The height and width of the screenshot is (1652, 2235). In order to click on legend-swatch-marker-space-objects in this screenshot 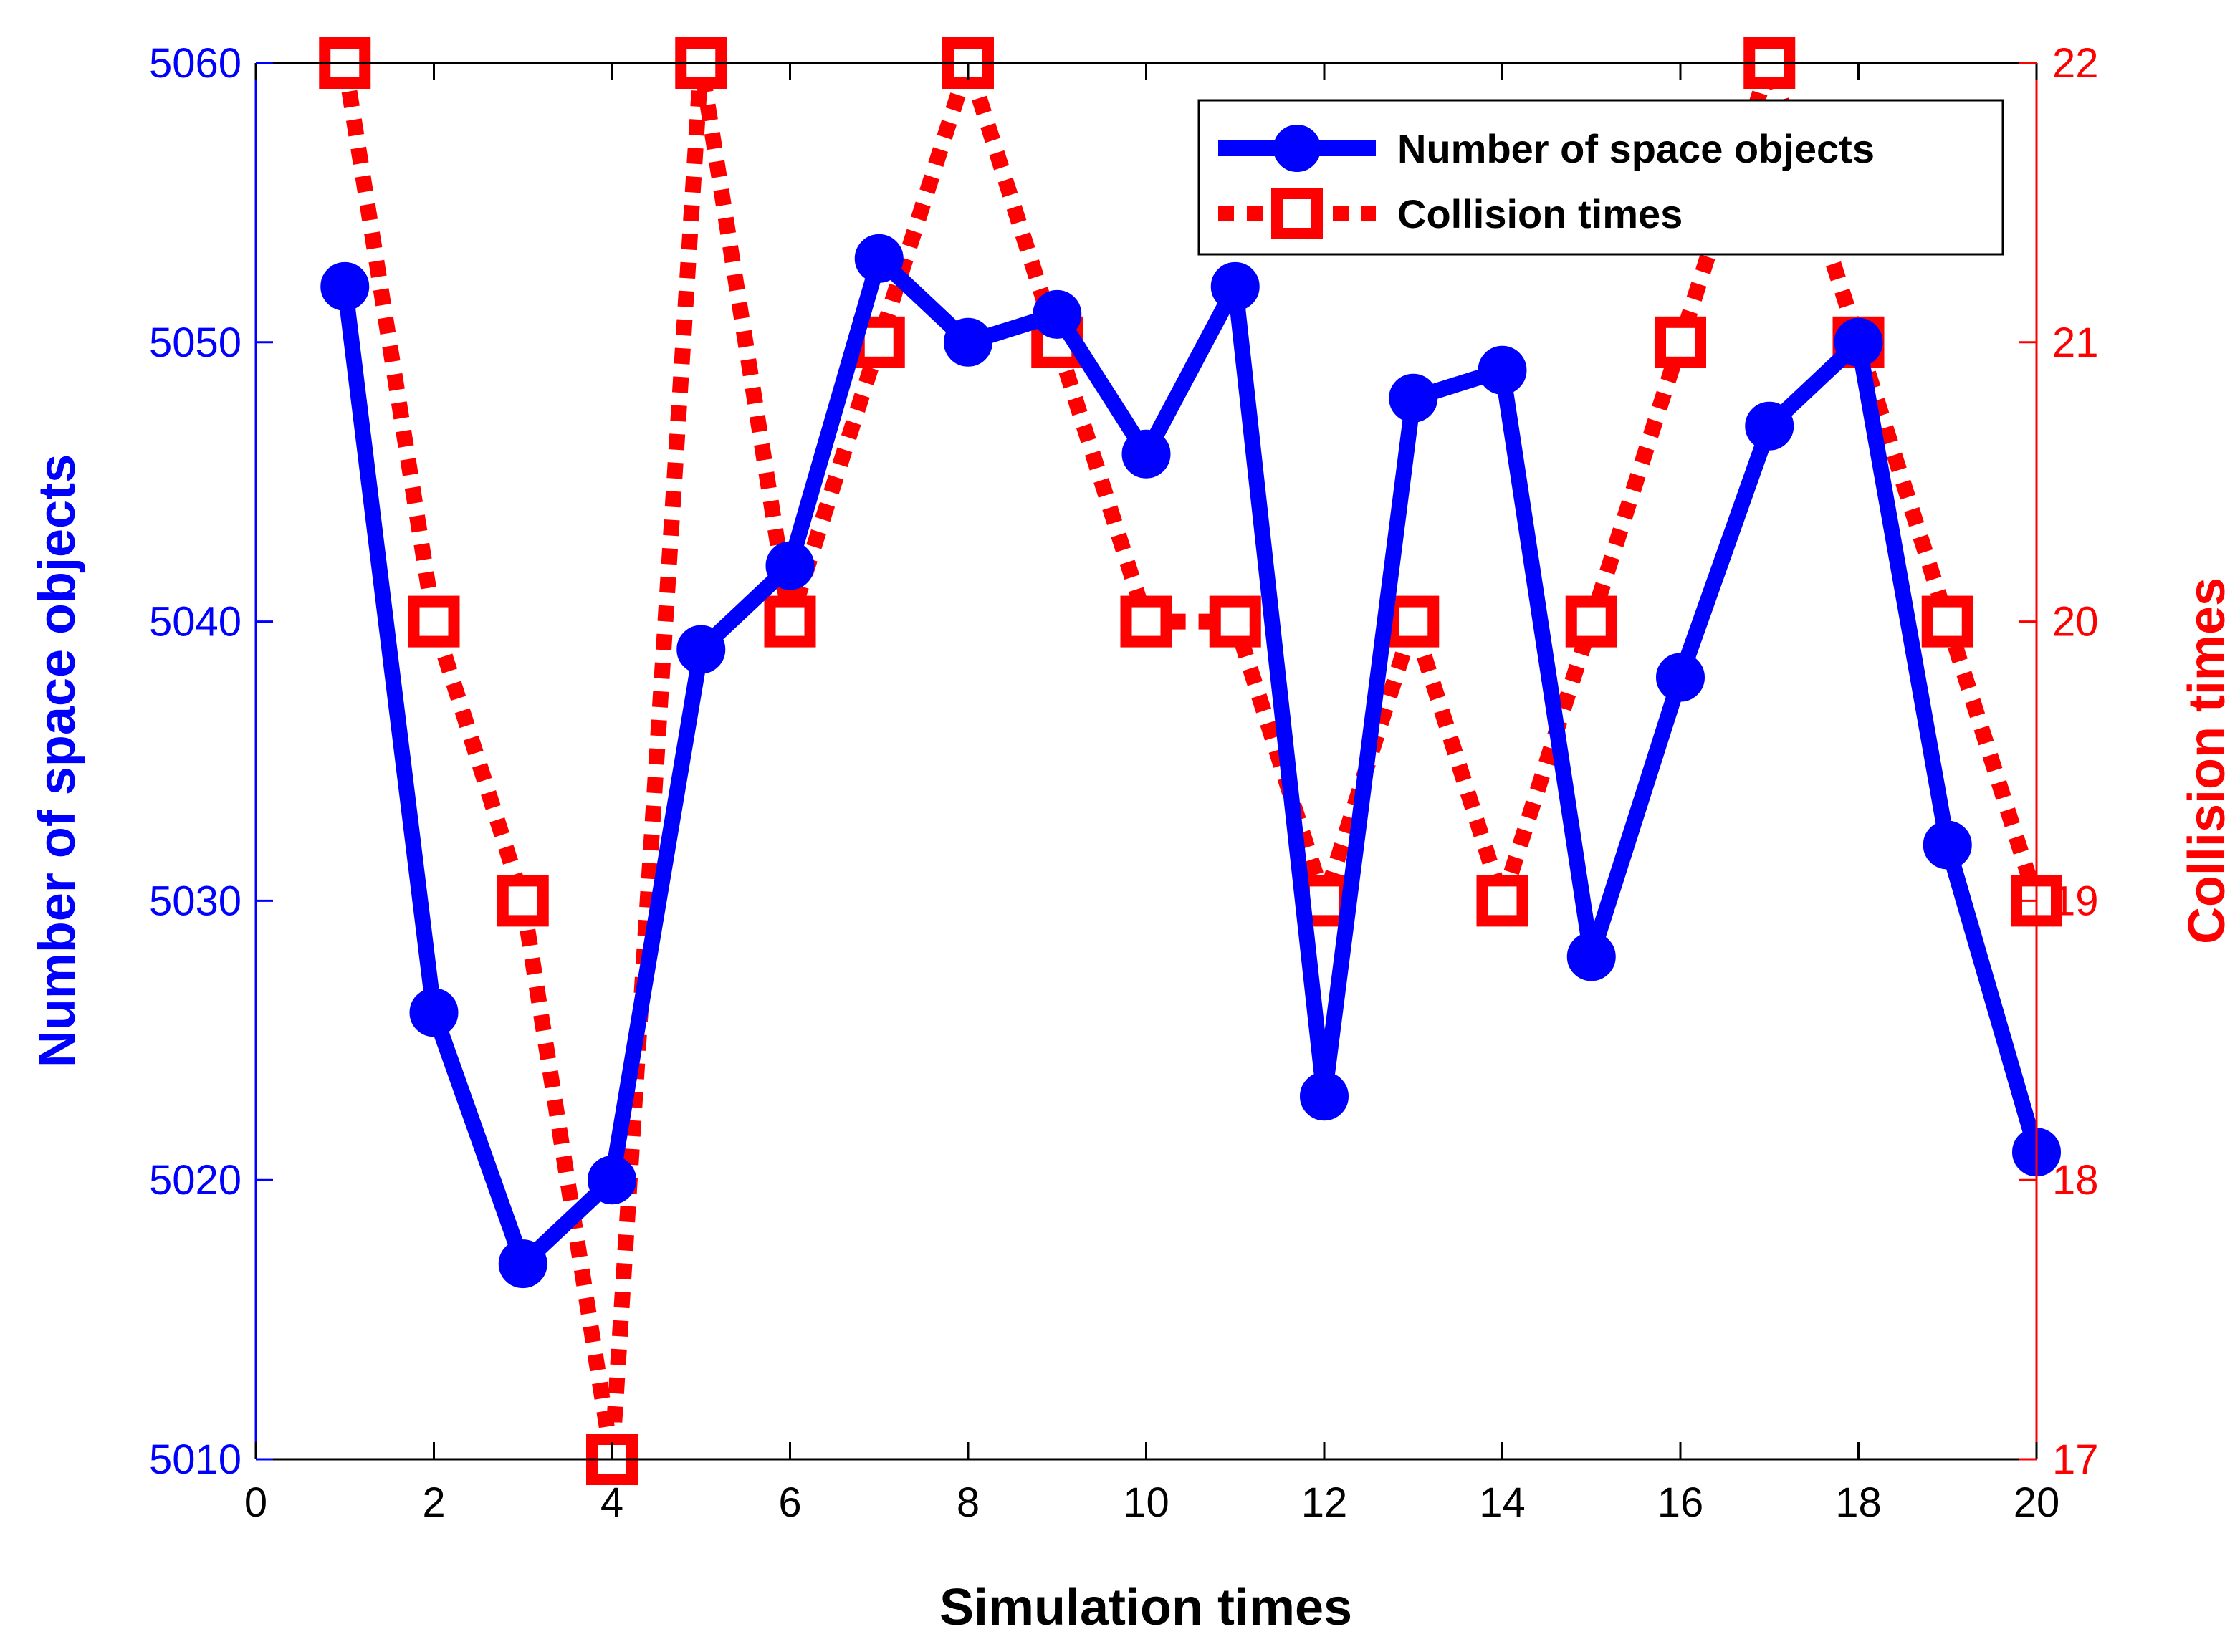, I will do `click(1297, 148)`.